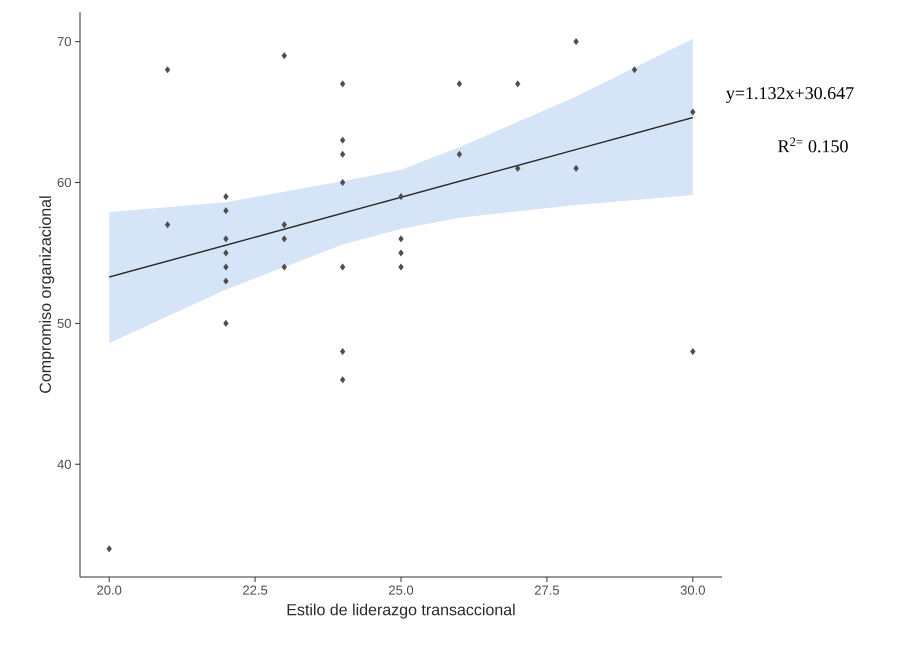  What do you see at coordinates (813, 145) in the screenshot?
I see `text: R$^{2=}$ 0.150` at bounding box center [813, 145].